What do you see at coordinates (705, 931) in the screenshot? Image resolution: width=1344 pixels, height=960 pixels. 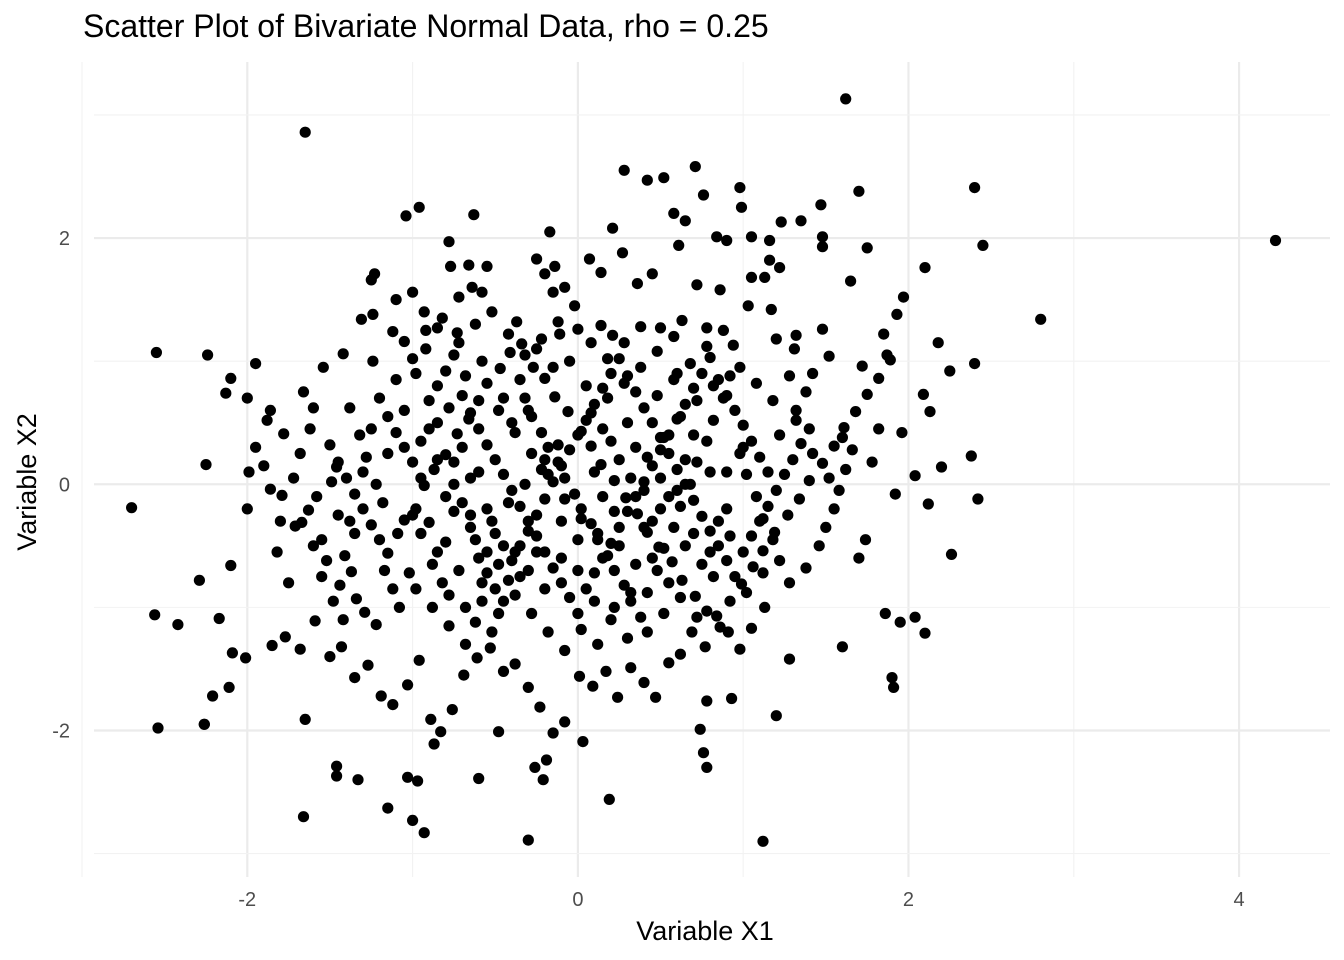 I see `x-axis-title: Variable X1` at bounding box center [705, 931].